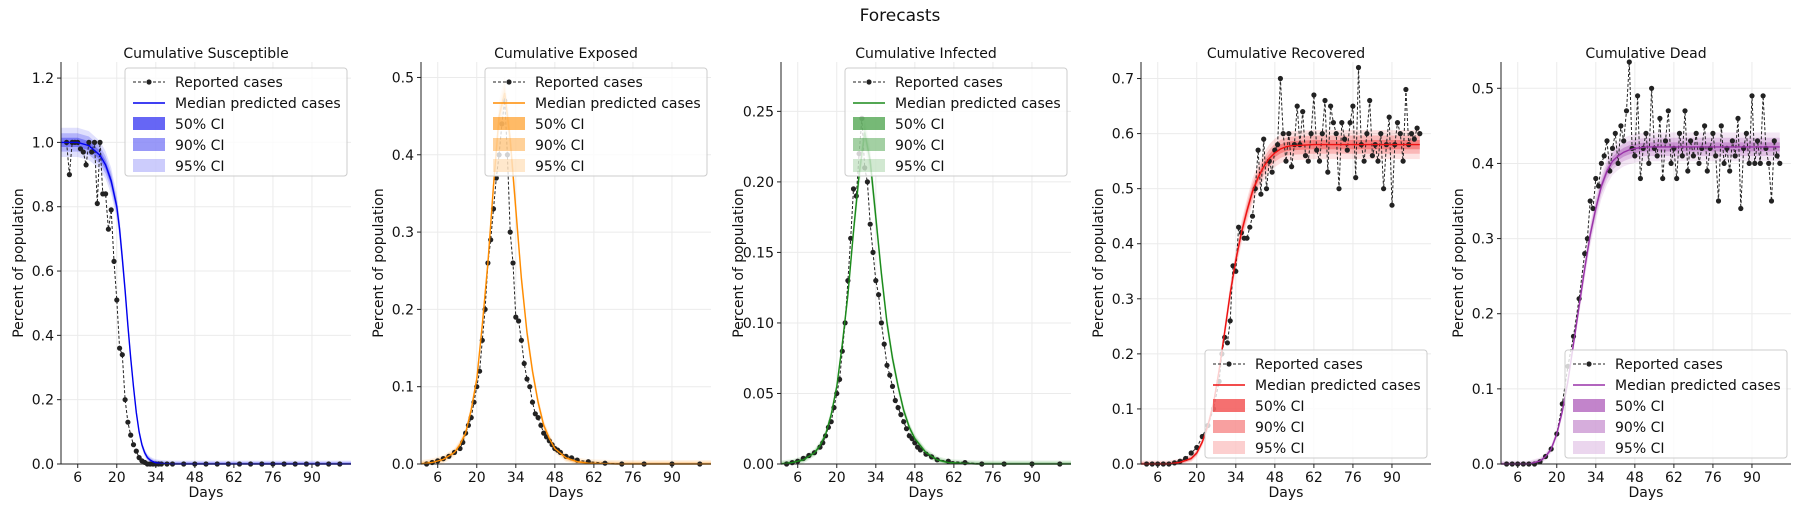 The height and width of the screenshot is (514, 1800). What do you see at coordinates (43, 143) in the screenshot?
I see `y-tick-label: 1.0` at bounding box center [43, 143].